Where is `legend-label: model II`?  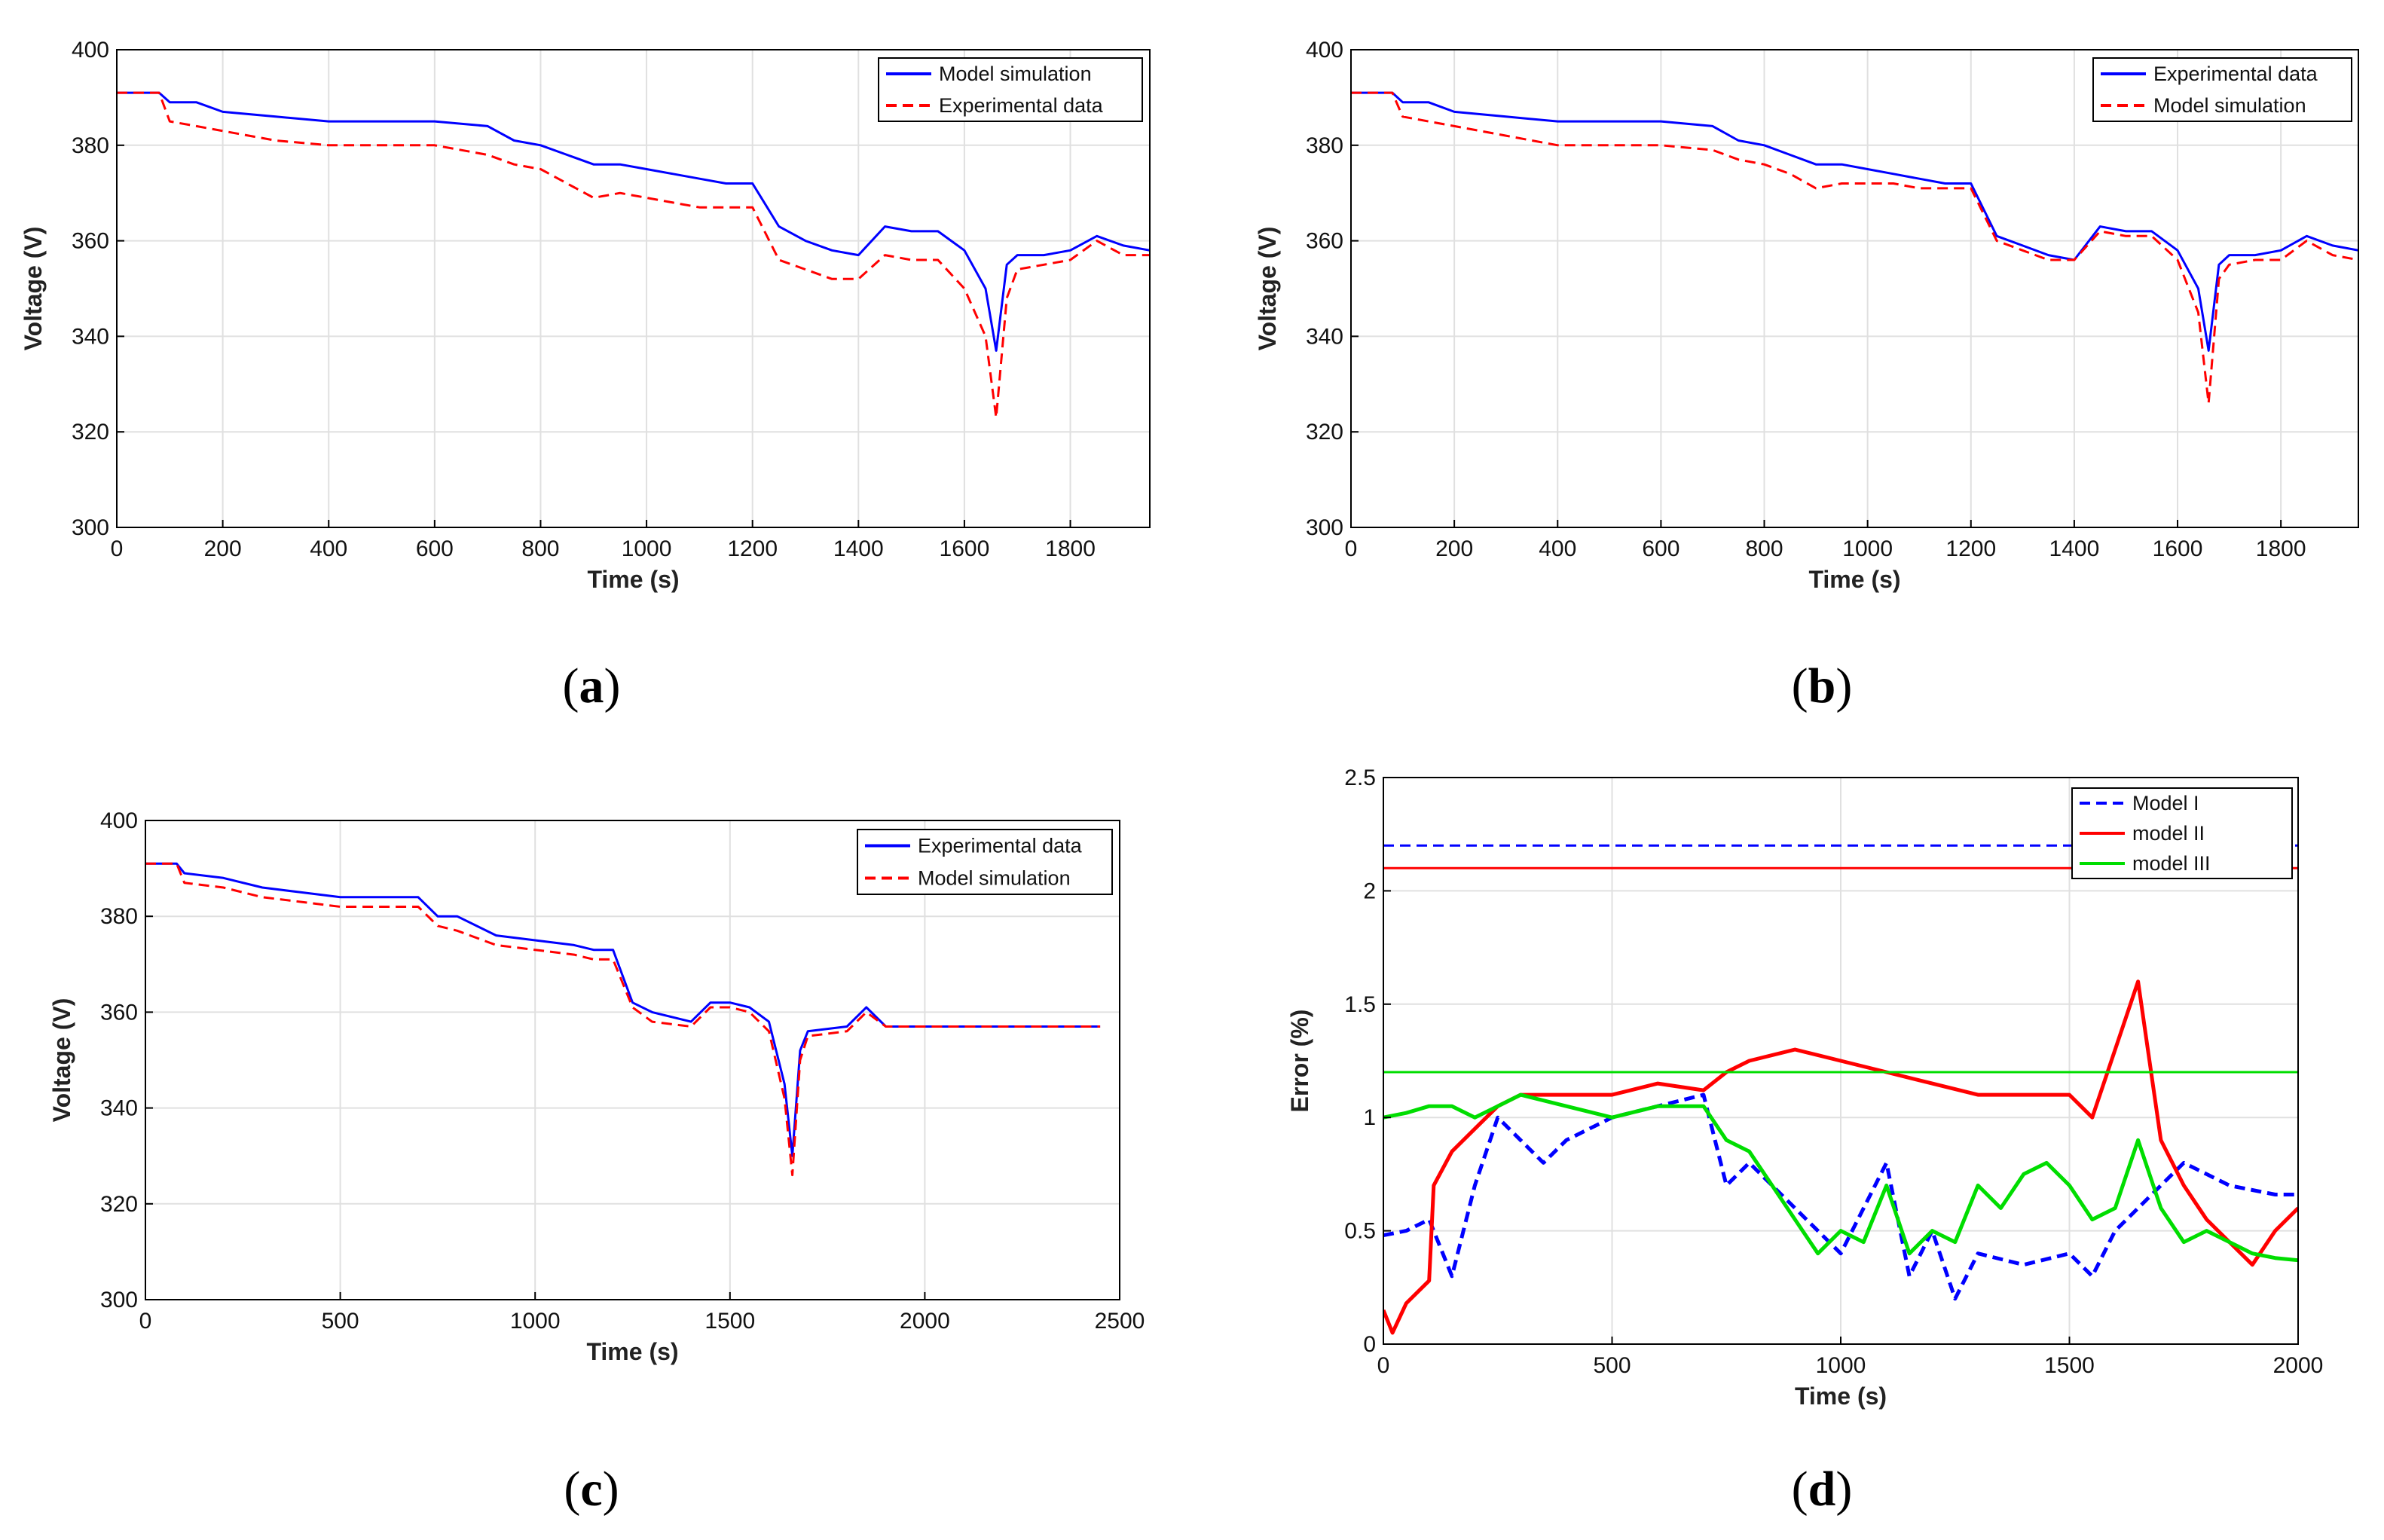 legend-label: model II is located at coordinates (2168, 834).